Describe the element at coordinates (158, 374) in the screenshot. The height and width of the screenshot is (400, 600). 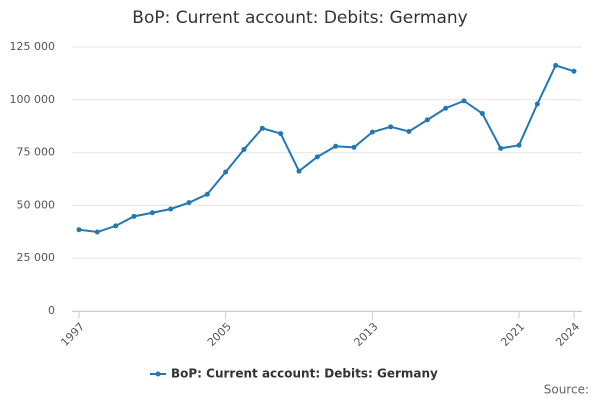
I see `legend-marker` at that location.